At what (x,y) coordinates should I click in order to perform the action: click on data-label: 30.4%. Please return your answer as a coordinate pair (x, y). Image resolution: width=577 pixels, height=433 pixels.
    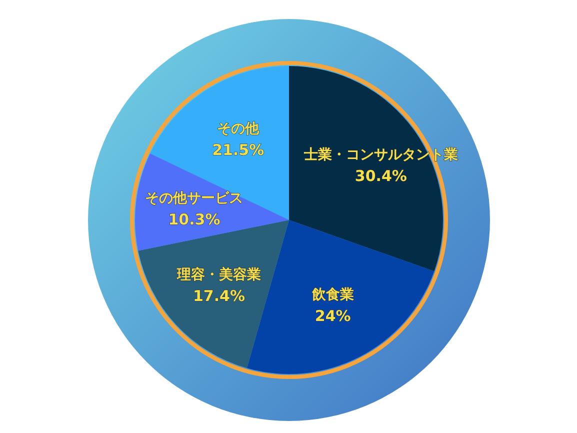
    Looking at the image, I should click on (380, 175).